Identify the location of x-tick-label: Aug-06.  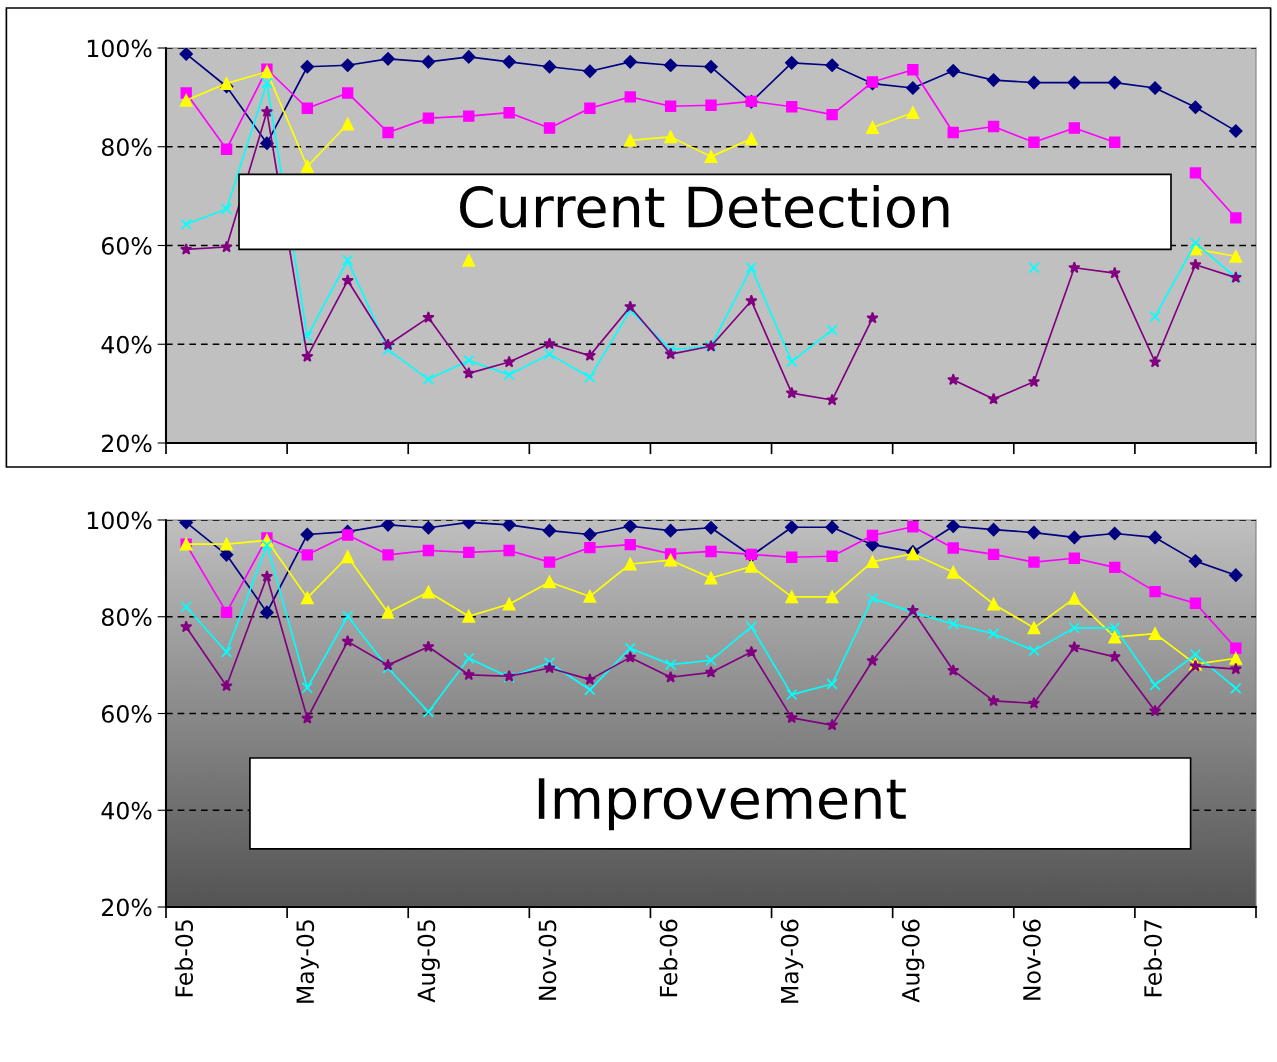
(913, 961).